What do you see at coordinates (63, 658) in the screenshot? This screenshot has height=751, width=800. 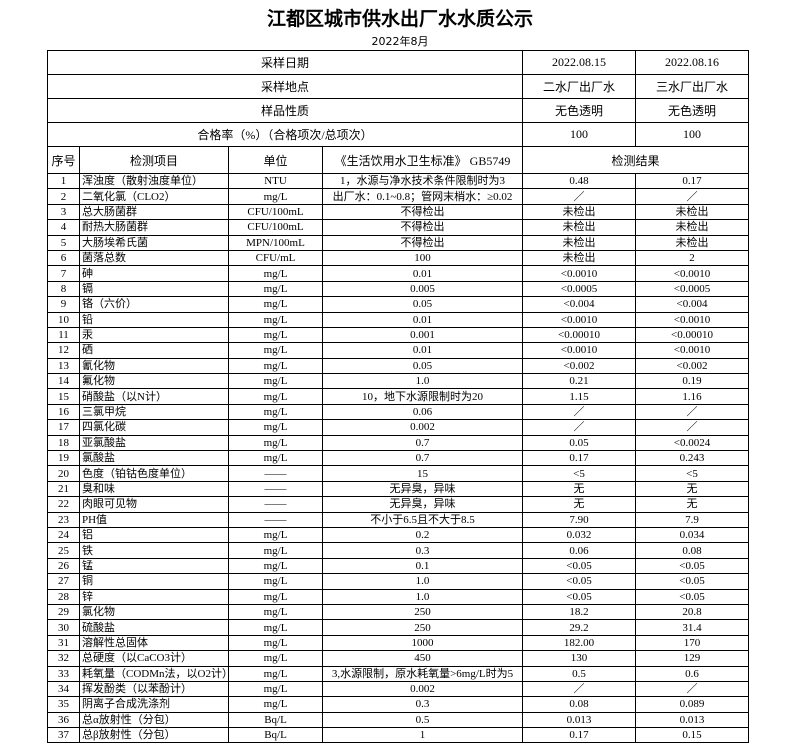 I see `cell: 32` at bounding box center [63, 658].